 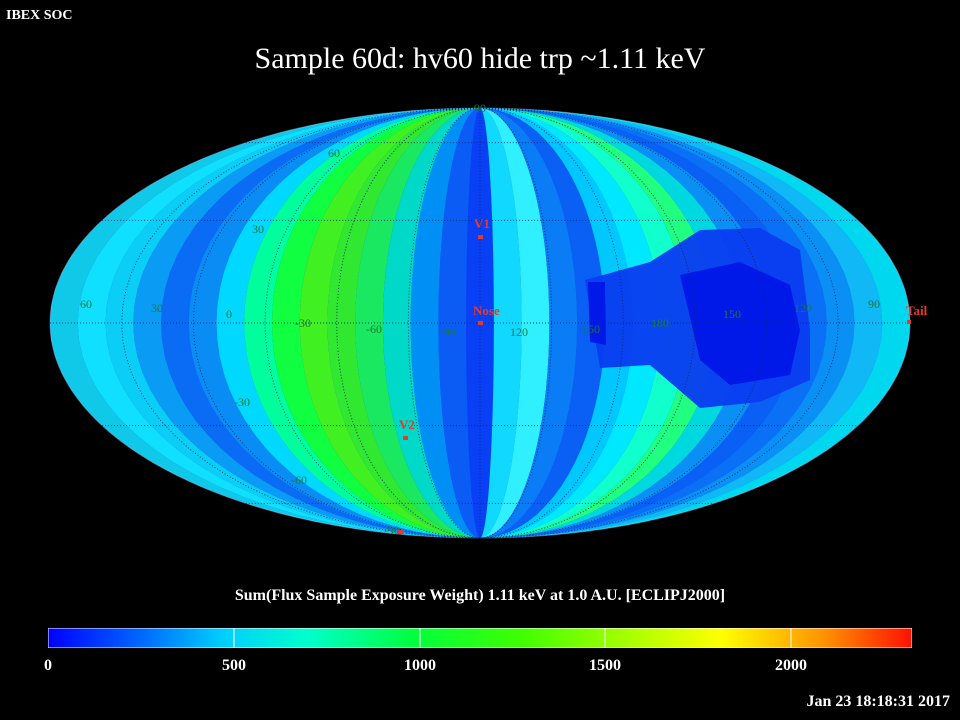 What do you see at coordinates (480, 237) in the screenshot?
I see `marker-v1` at bounding box center [480, 237].